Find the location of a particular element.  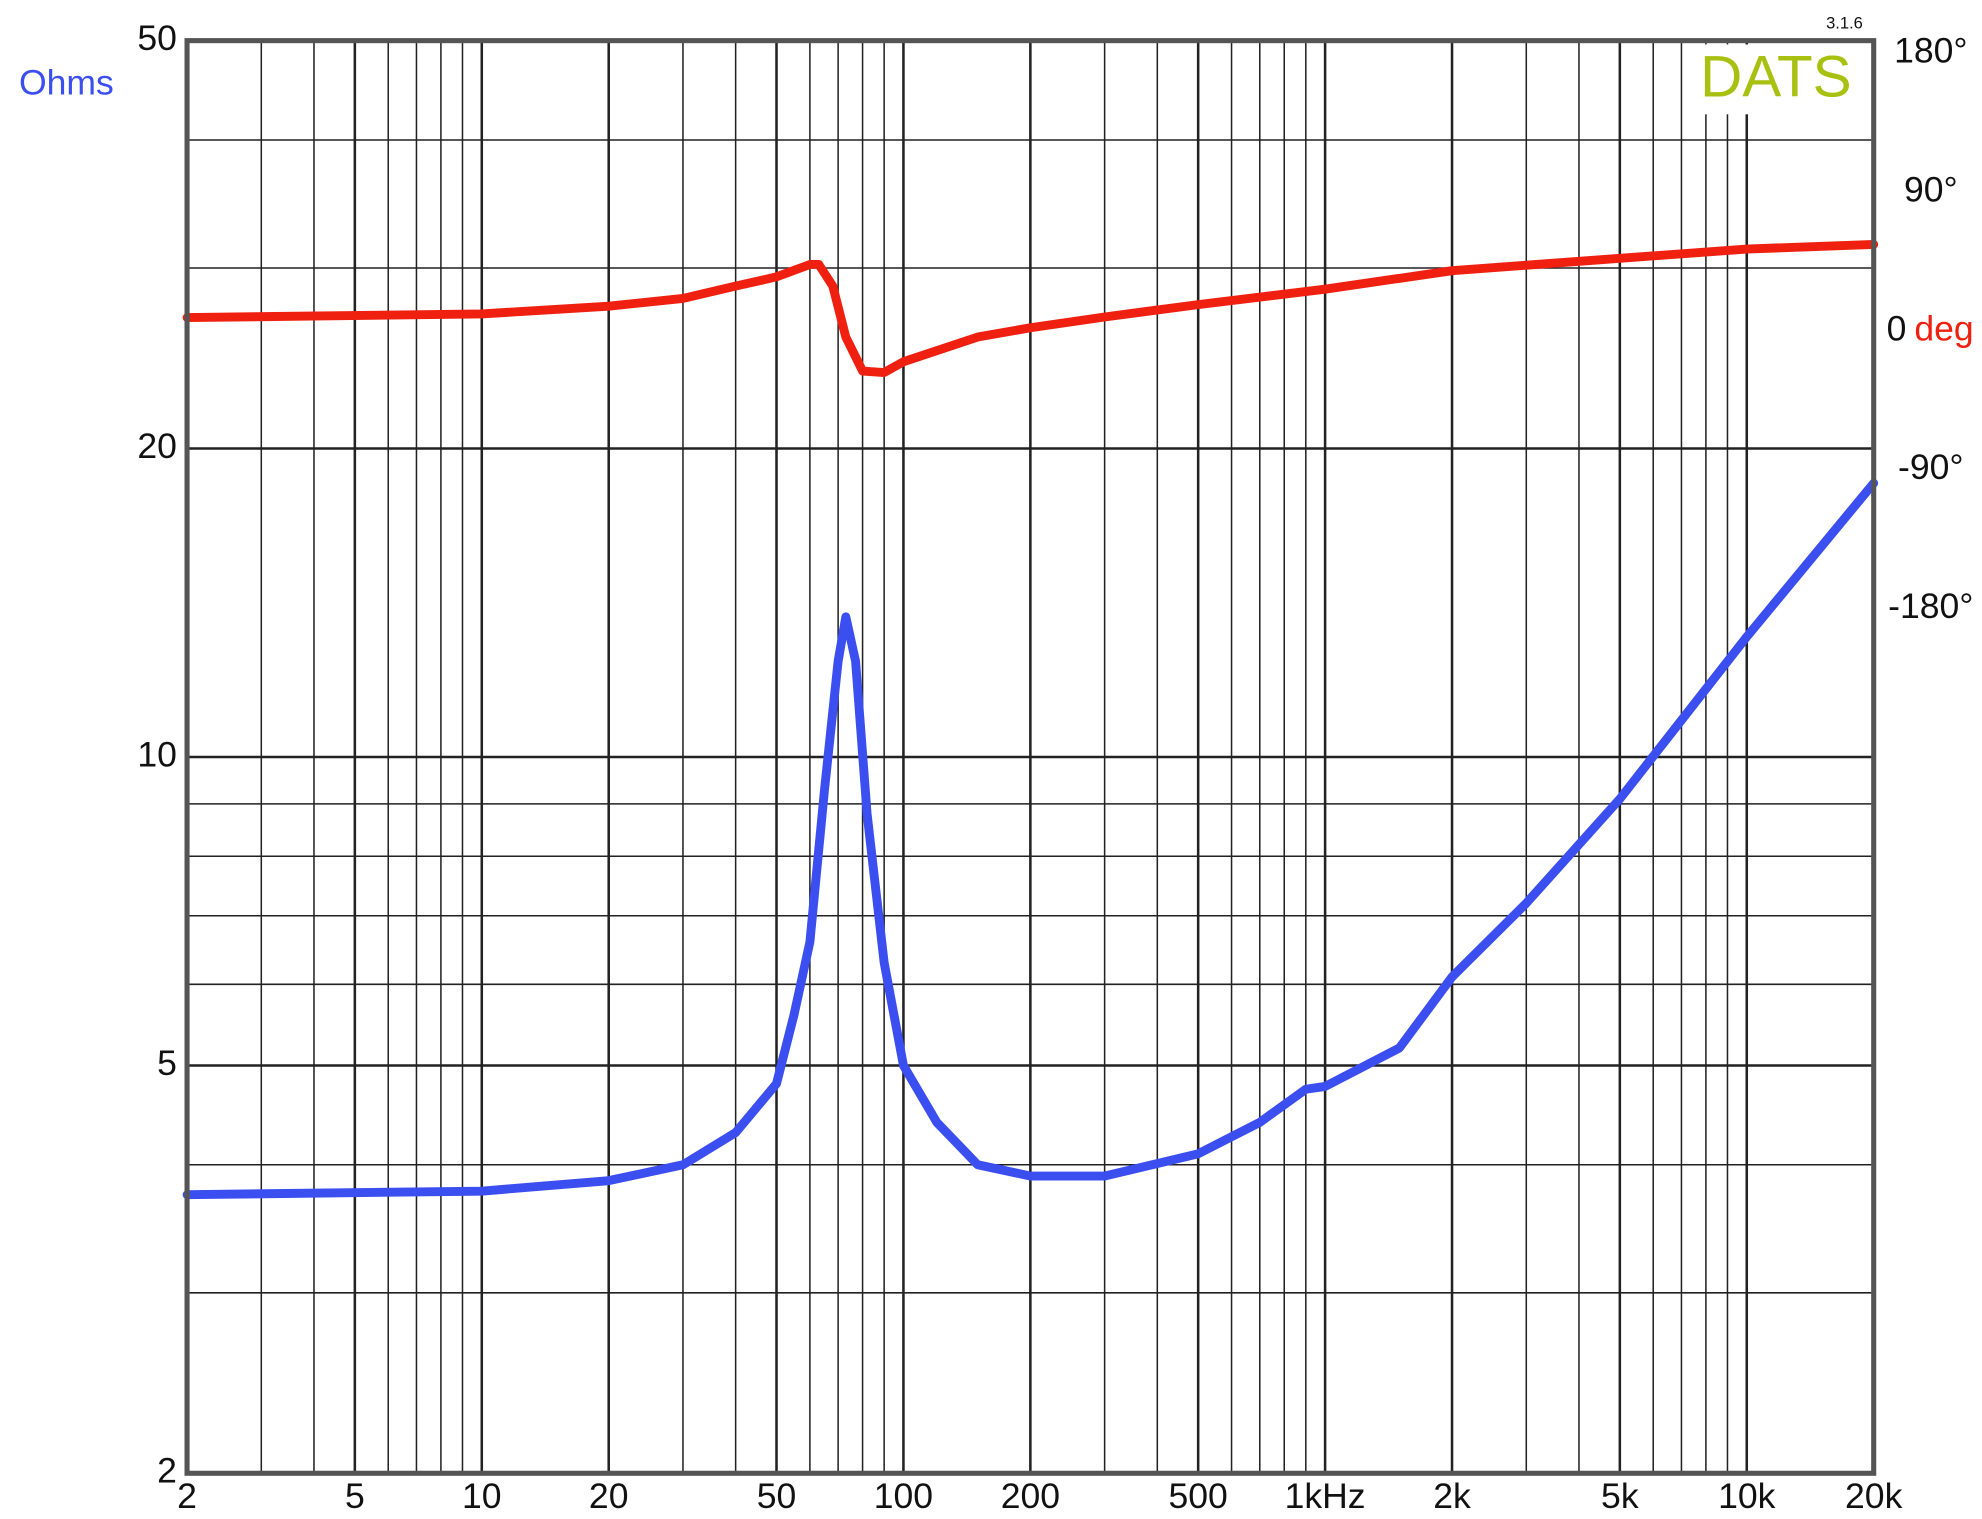

watermark: DATS is located at coordinates (1775, 77).